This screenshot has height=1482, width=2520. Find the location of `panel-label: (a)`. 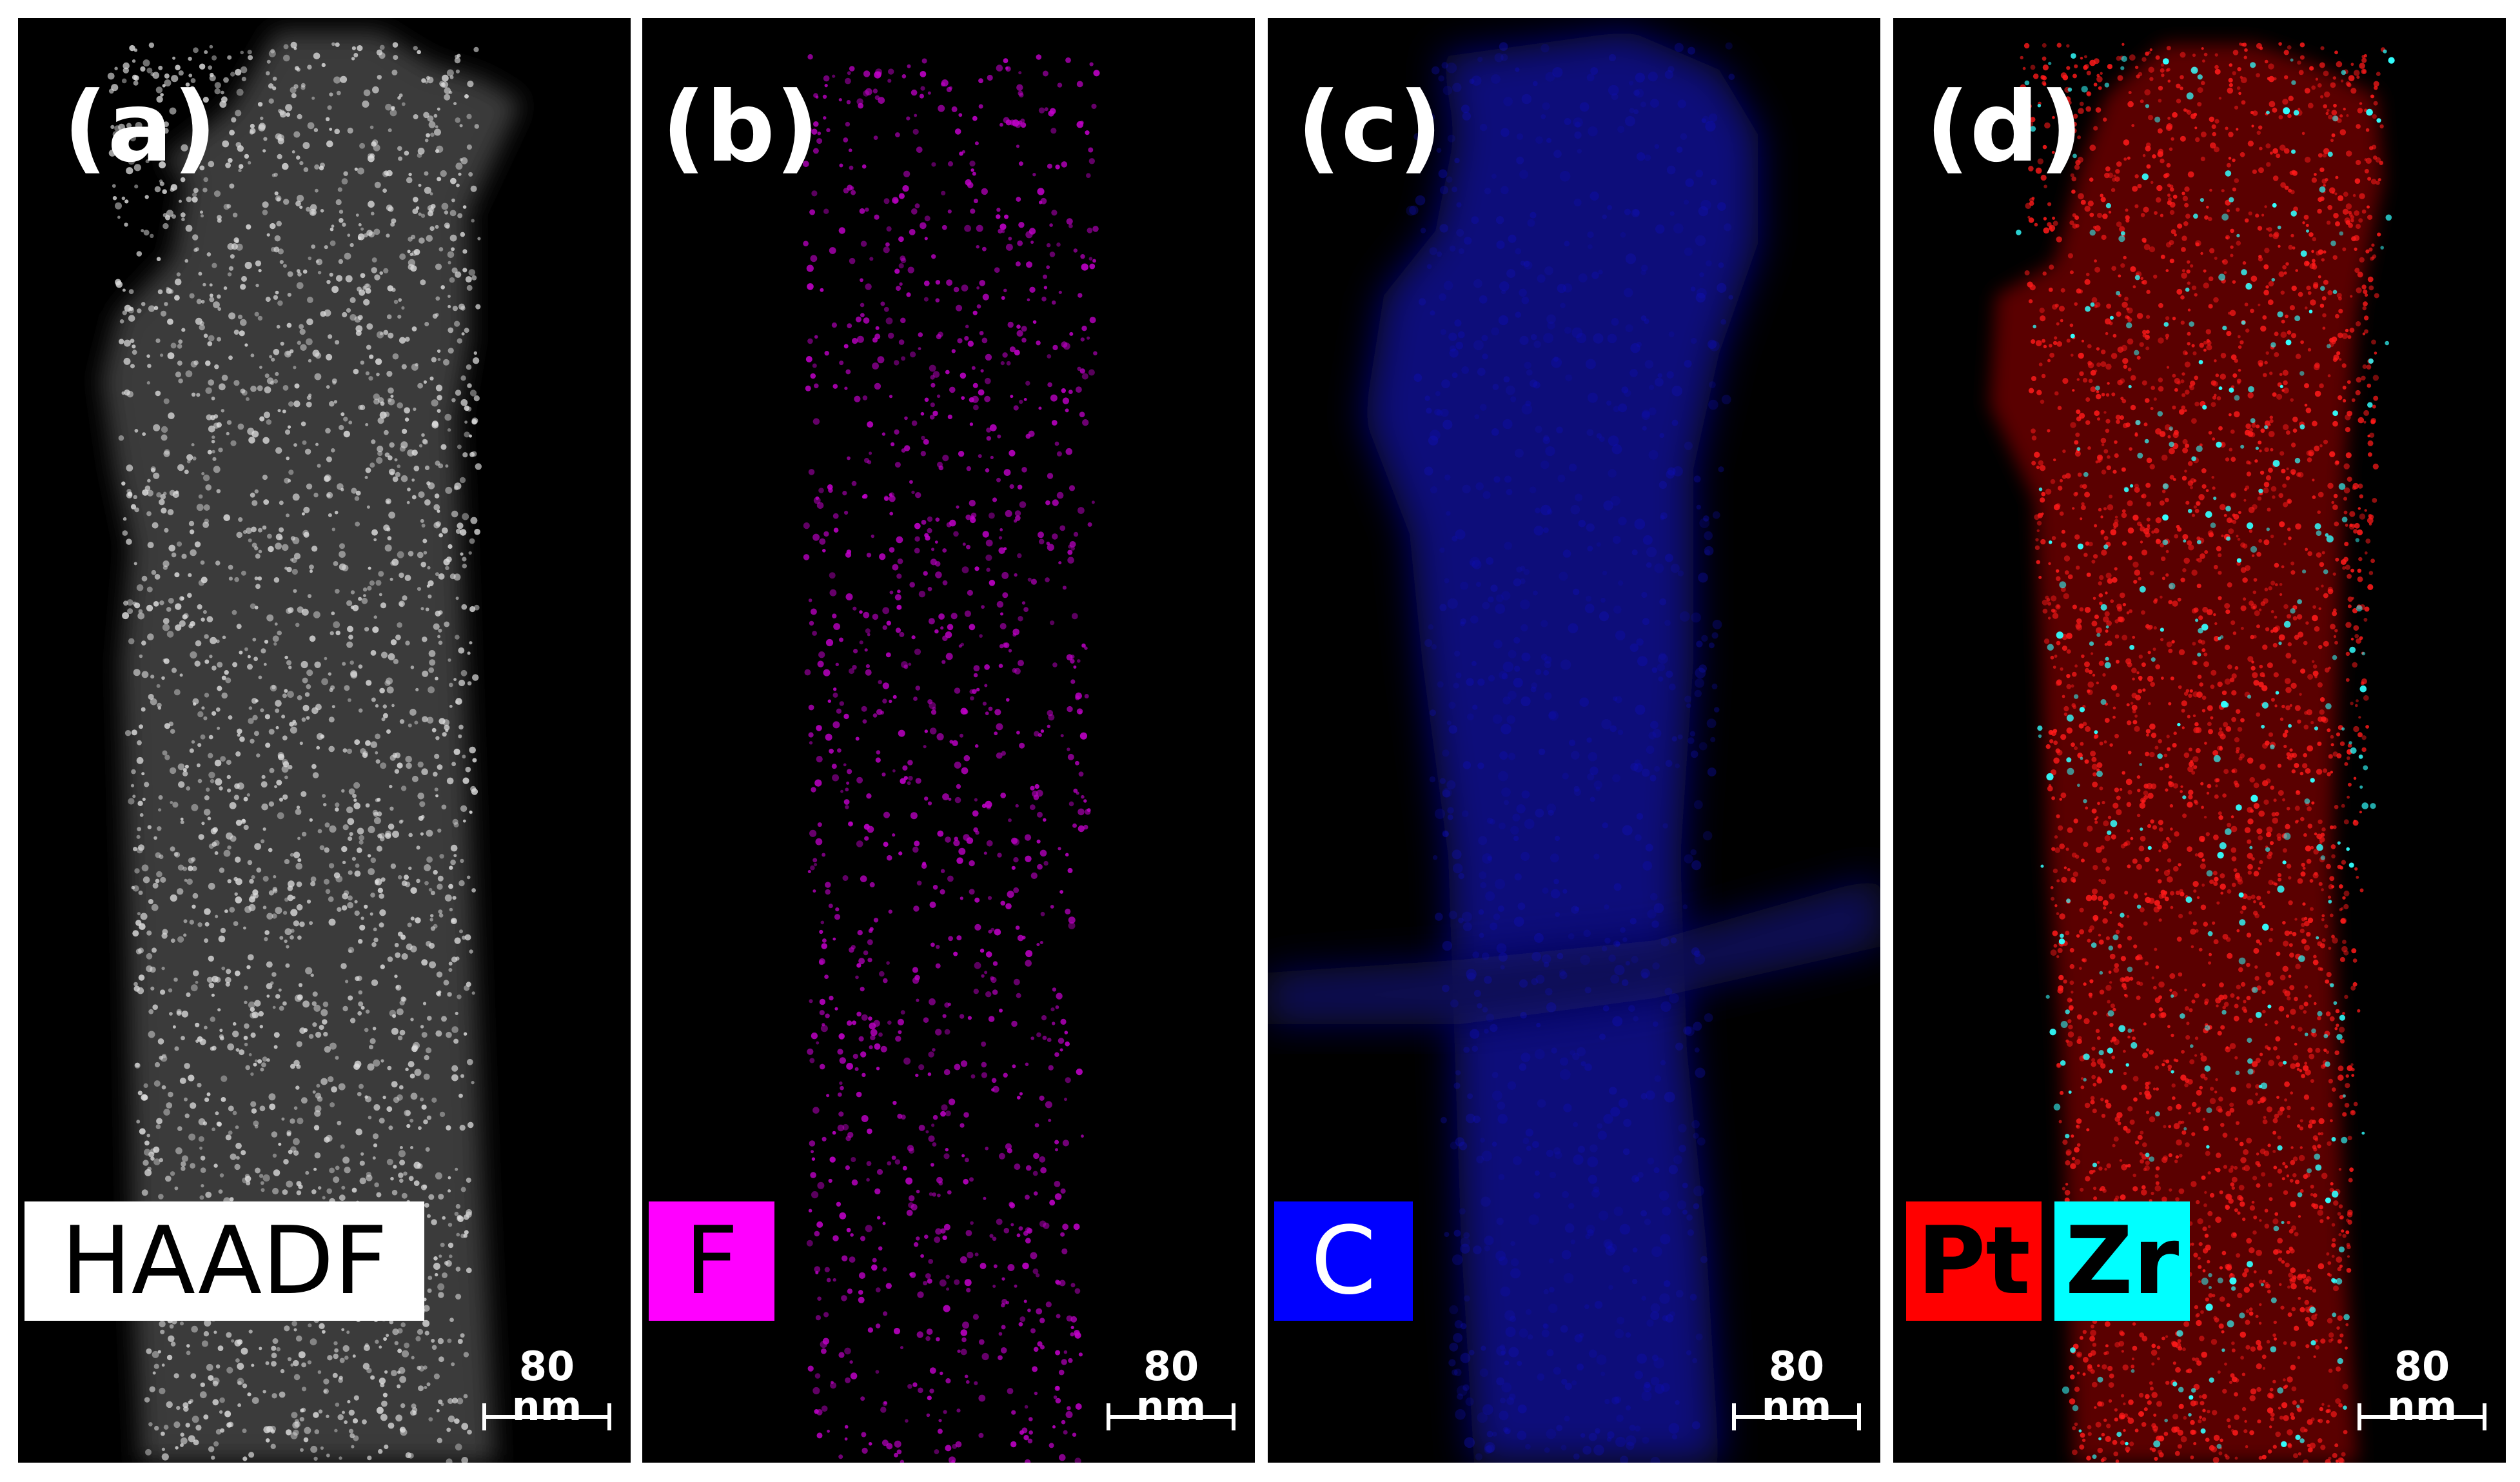

panel-label: (a) is located at coordinates (140, 128).